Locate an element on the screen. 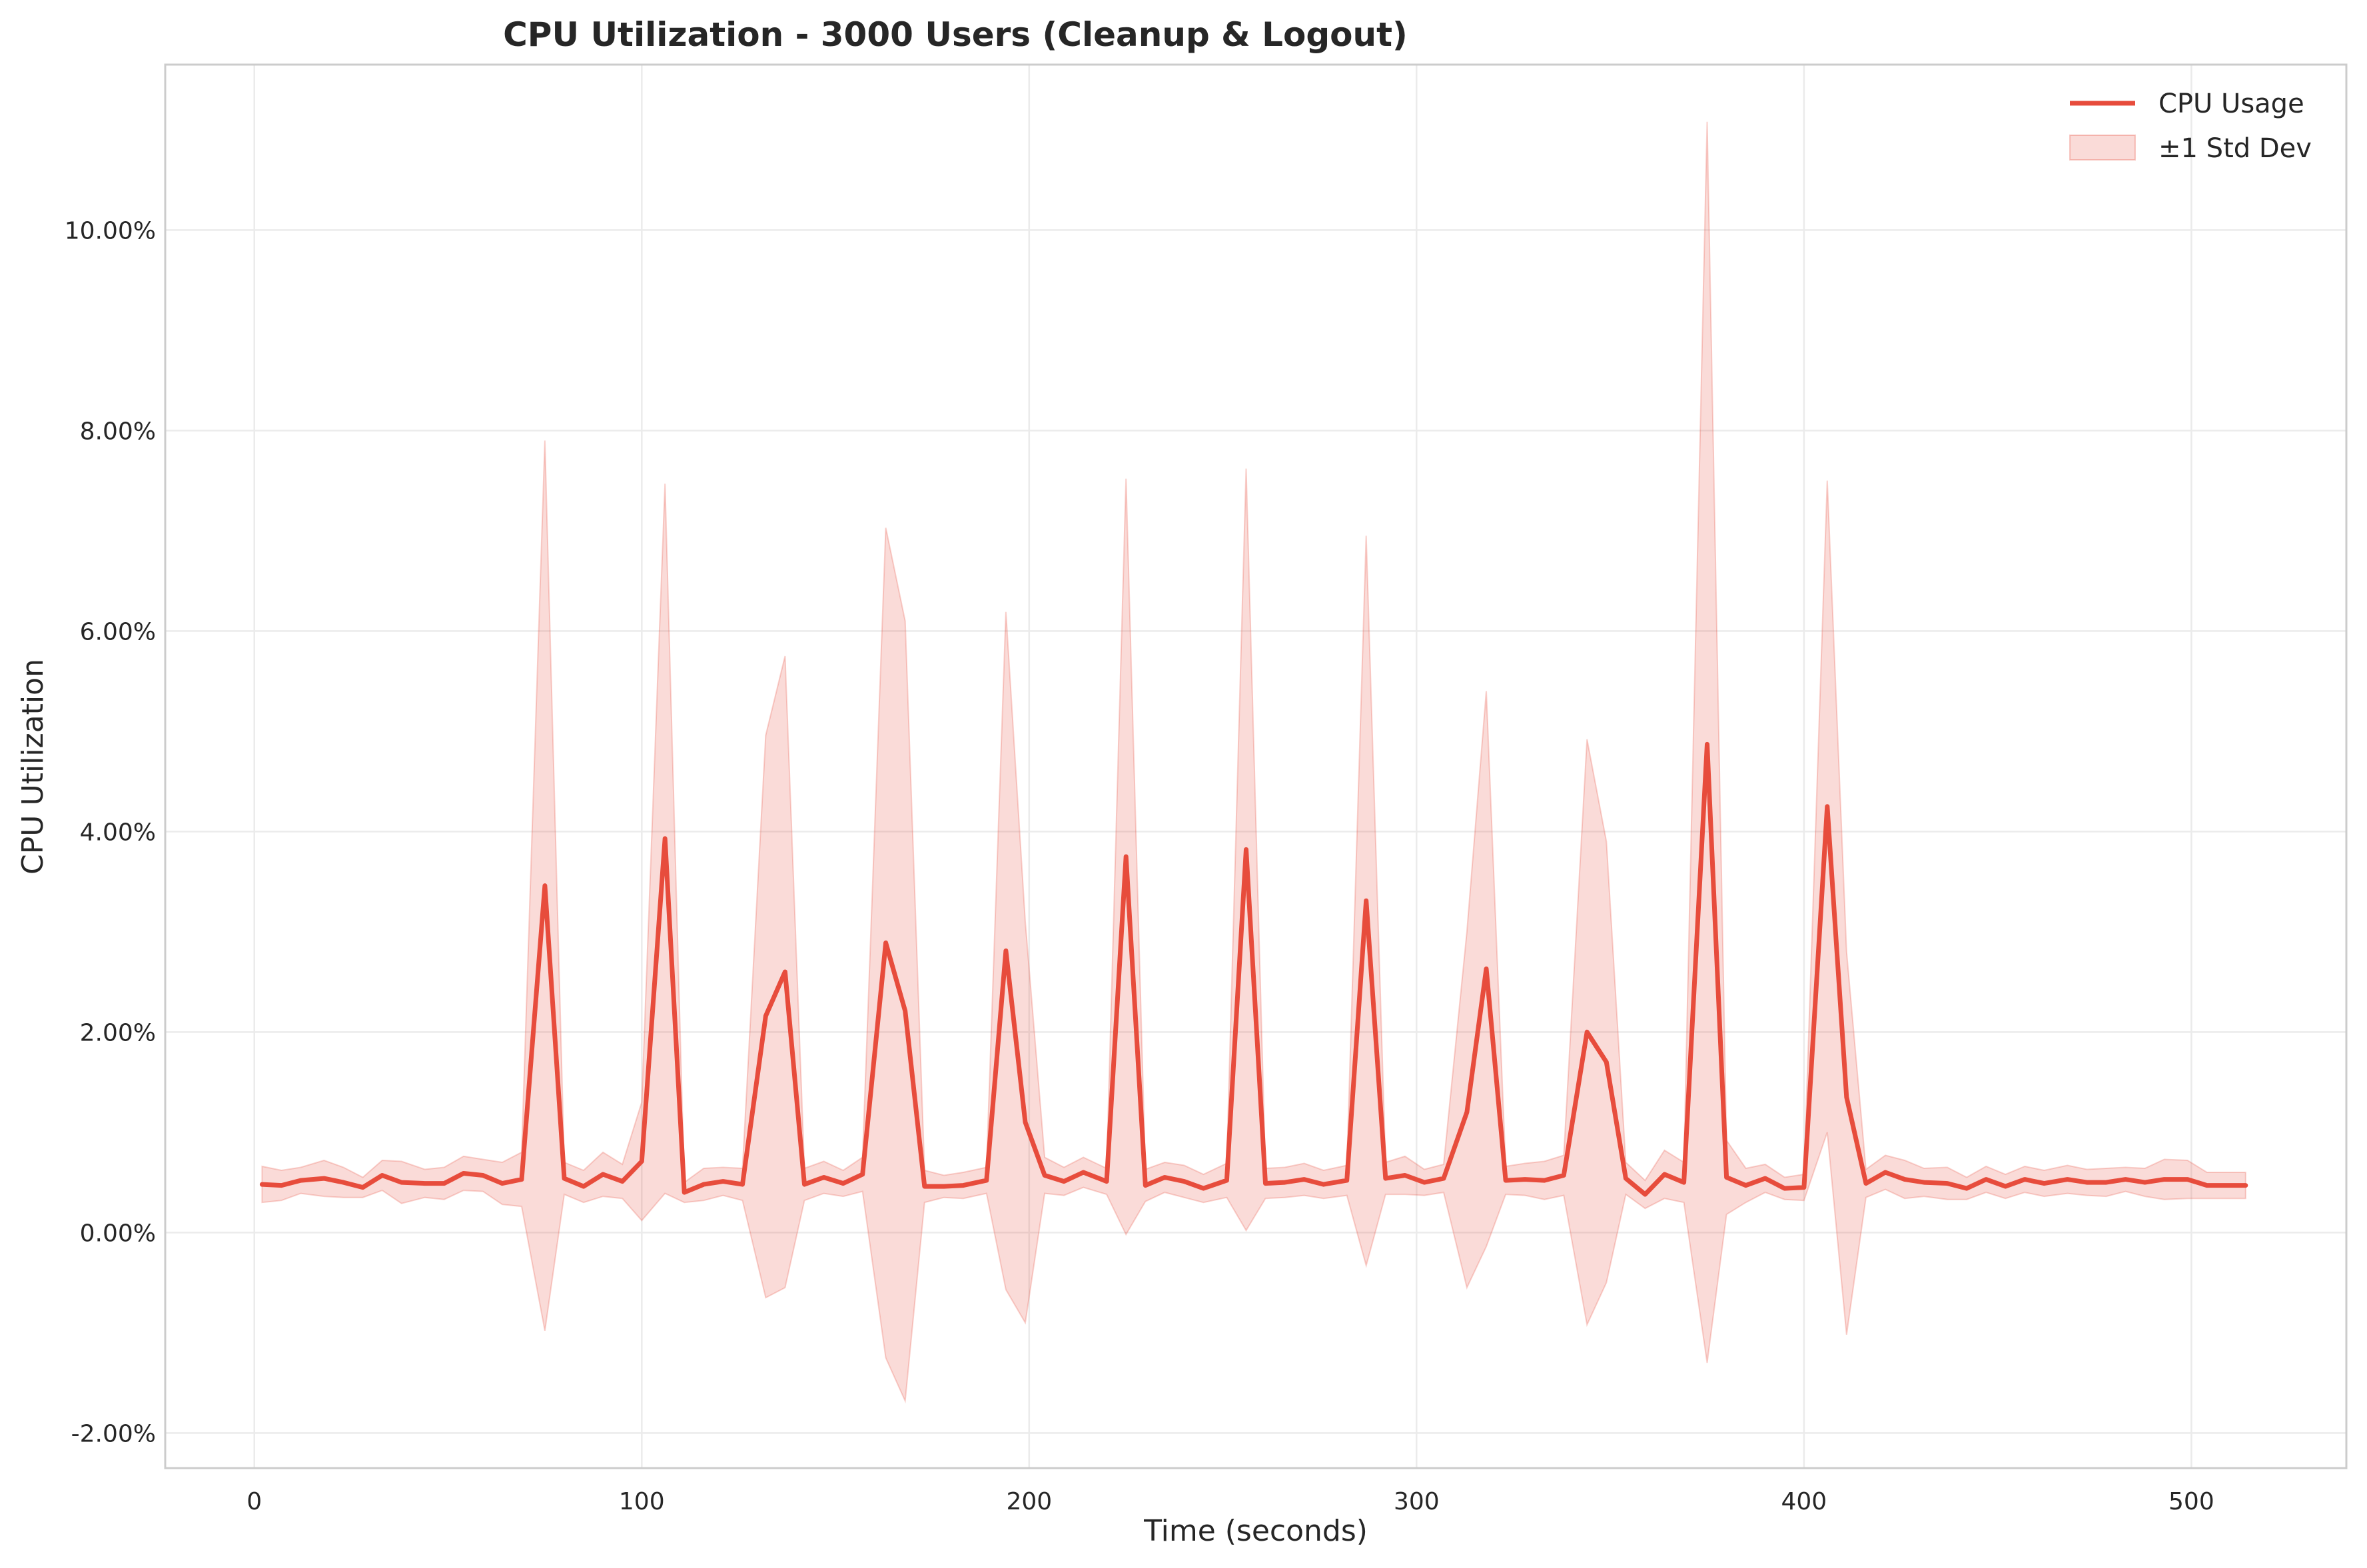 This screenshot has width=2367, height=1568. x-tick-label: 500 is located at coordinates (2191, 1501).